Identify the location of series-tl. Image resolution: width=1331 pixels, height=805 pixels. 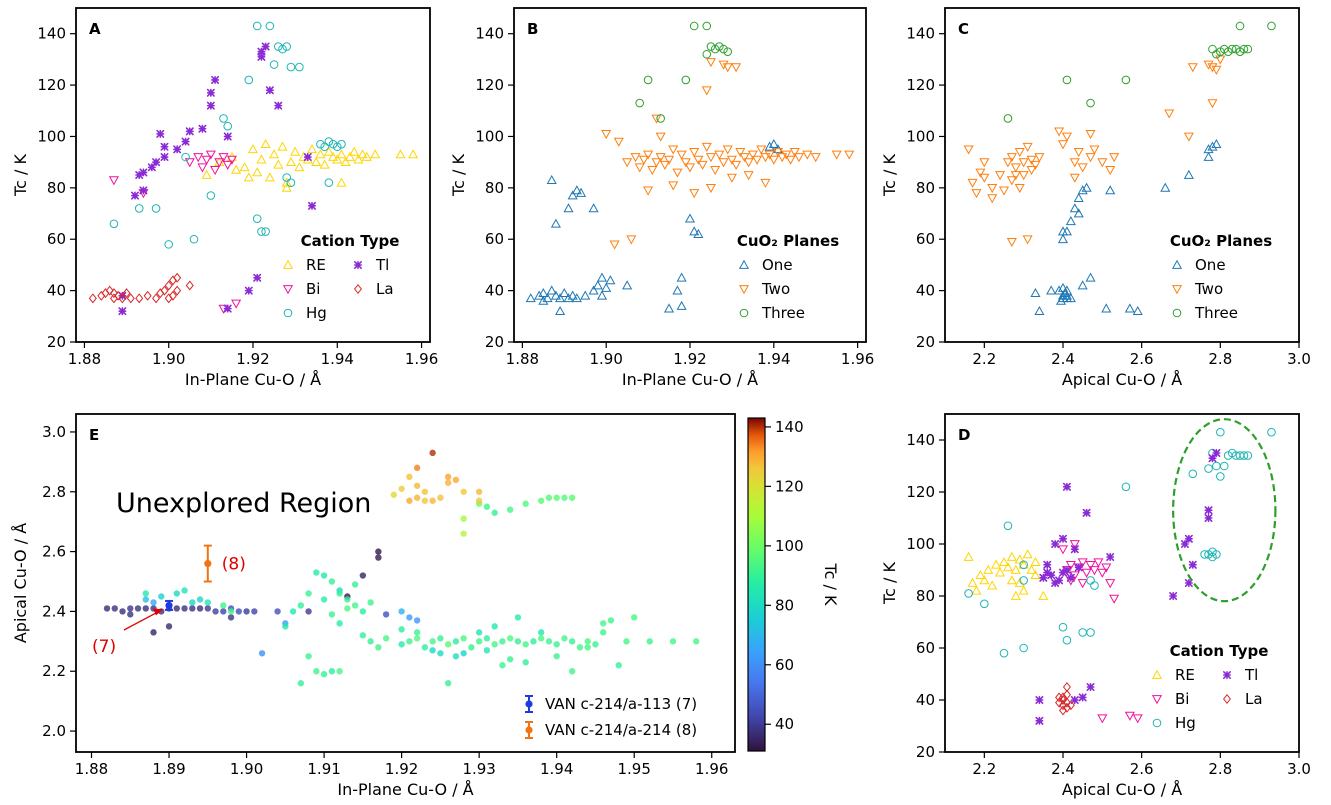
(1128, 587).